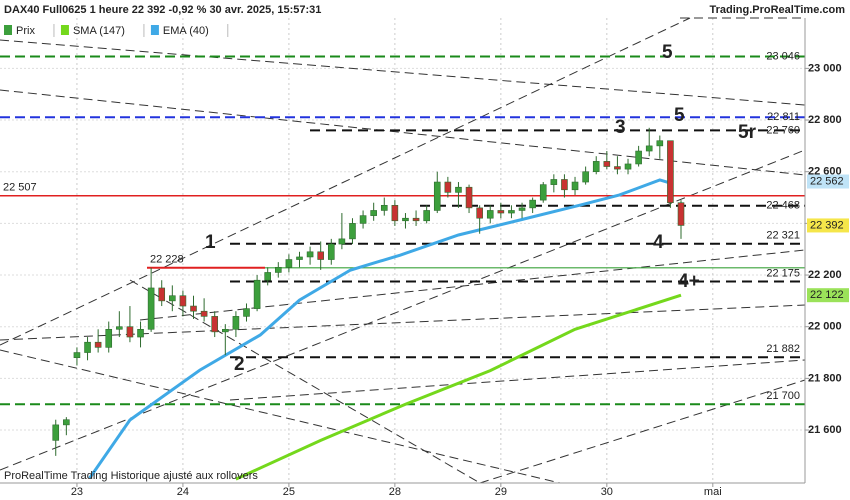 The width and height of the screenshot is (850, 500). Describe the element at coordinates (186, 31) in the screenshot. I see `legend-label: EMA (40)` at that location.